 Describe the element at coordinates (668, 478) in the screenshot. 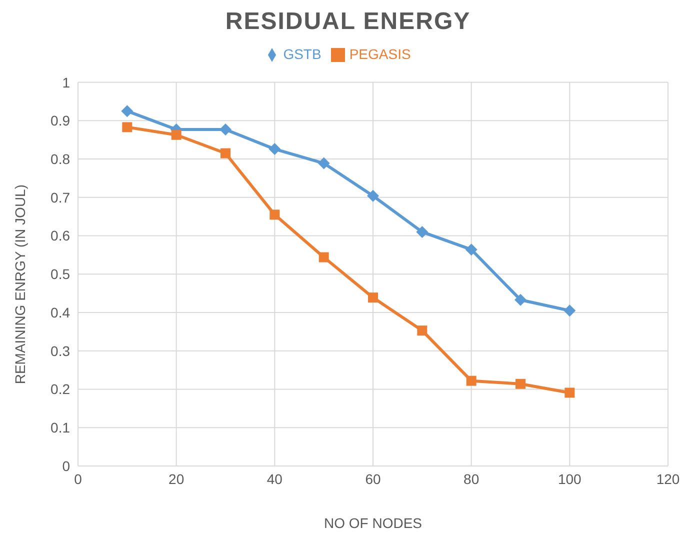

I see `x-tick-label: 120` at that location.